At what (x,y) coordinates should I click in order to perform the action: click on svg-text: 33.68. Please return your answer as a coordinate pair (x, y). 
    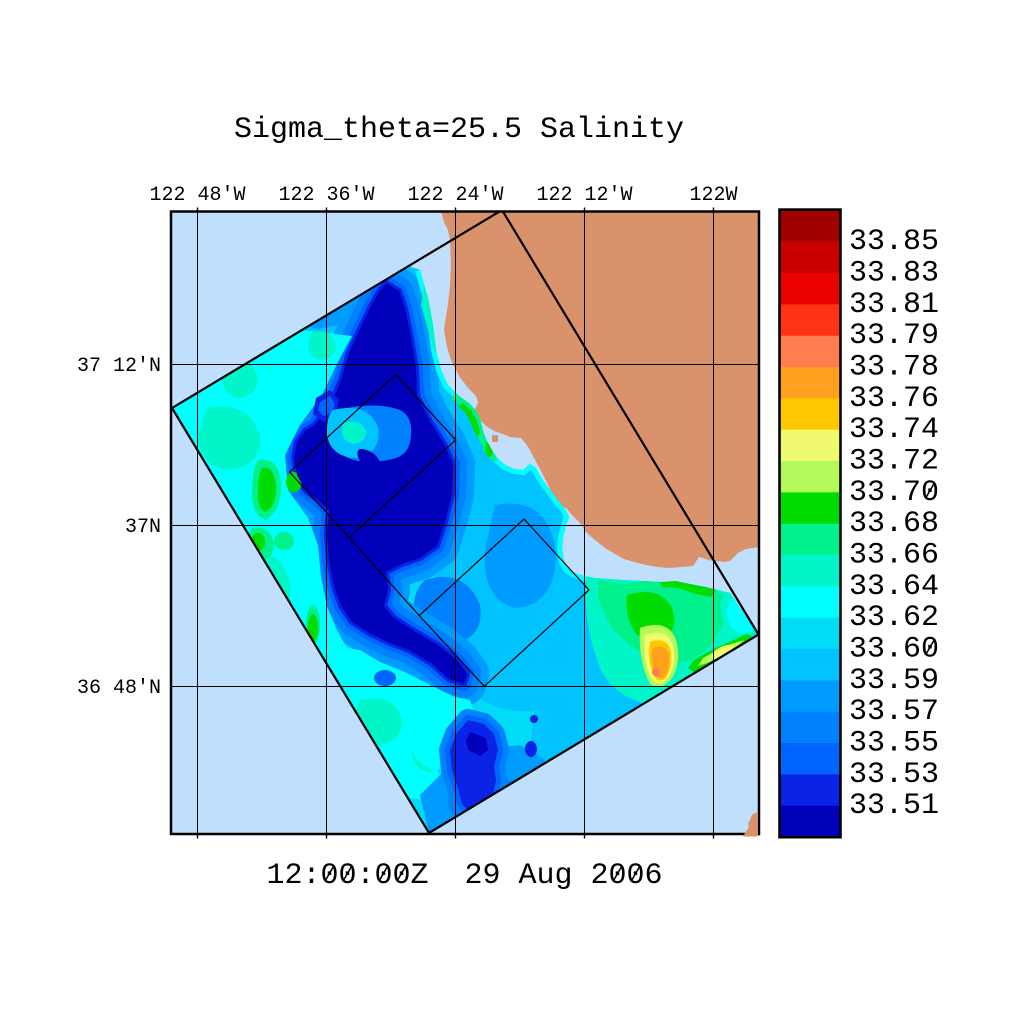
    Looking at the image, I should click on (894, 524).